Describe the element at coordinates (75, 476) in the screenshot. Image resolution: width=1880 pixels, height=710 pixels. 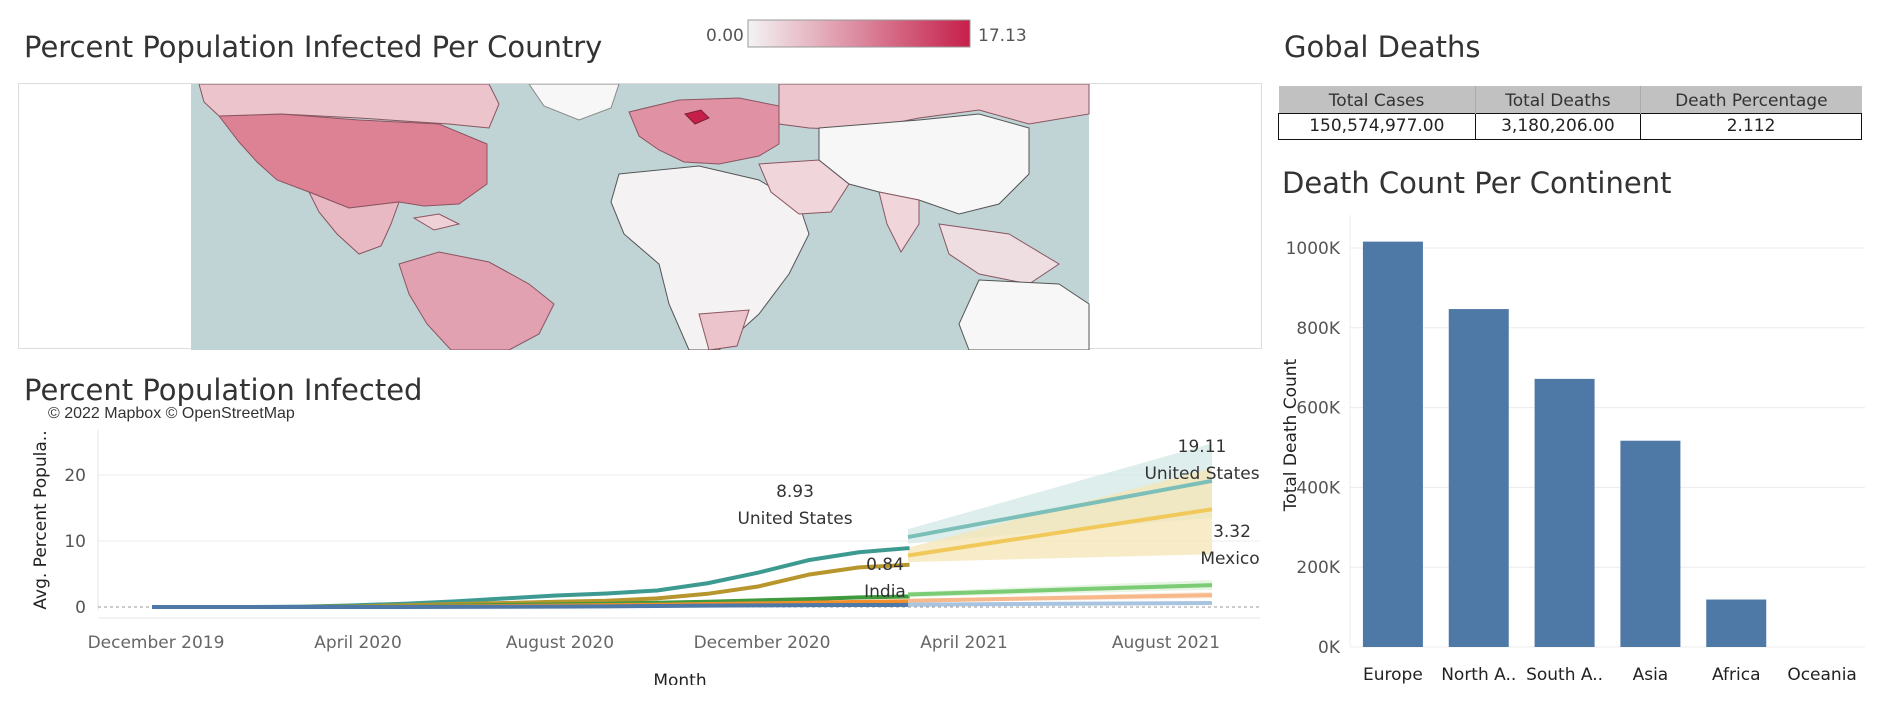
I see `y-tick-label: 20` at that location.